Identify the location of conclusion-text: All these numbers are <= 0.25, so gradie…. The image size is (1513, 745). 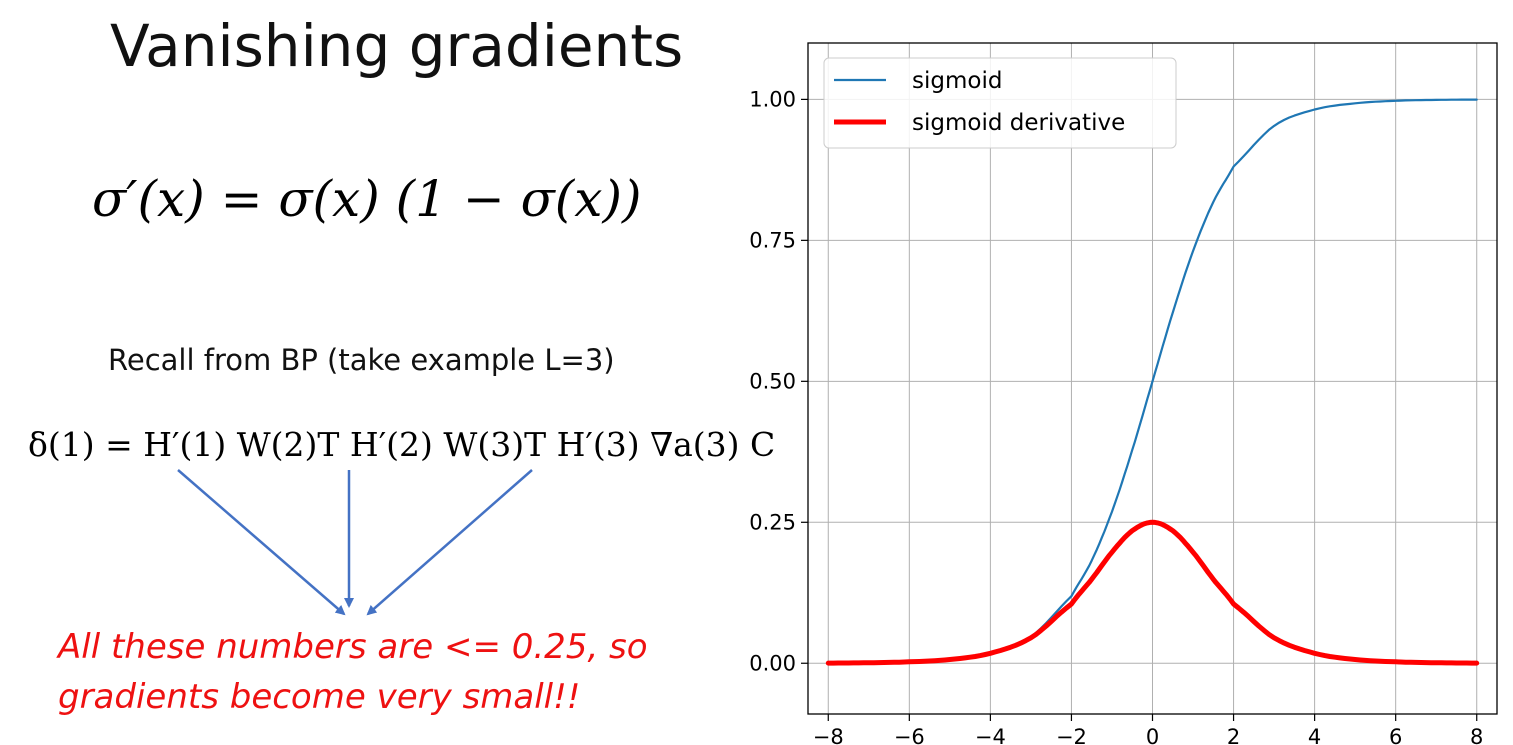
(353, 672).